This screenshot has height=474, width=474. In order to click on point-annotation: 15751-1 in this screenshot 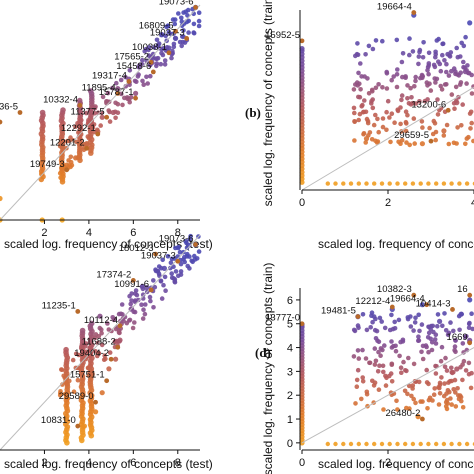, I will do `click(87, 375)`.